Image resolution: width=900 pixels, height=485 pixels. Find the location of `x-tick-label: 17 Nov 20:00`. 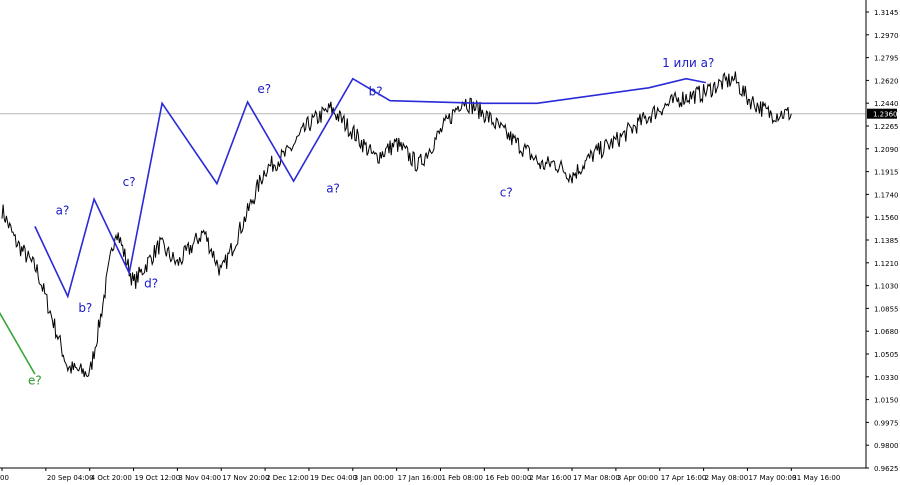

x-tick-label: 17 Nov 20:00 is located at coordinates (245, 478).